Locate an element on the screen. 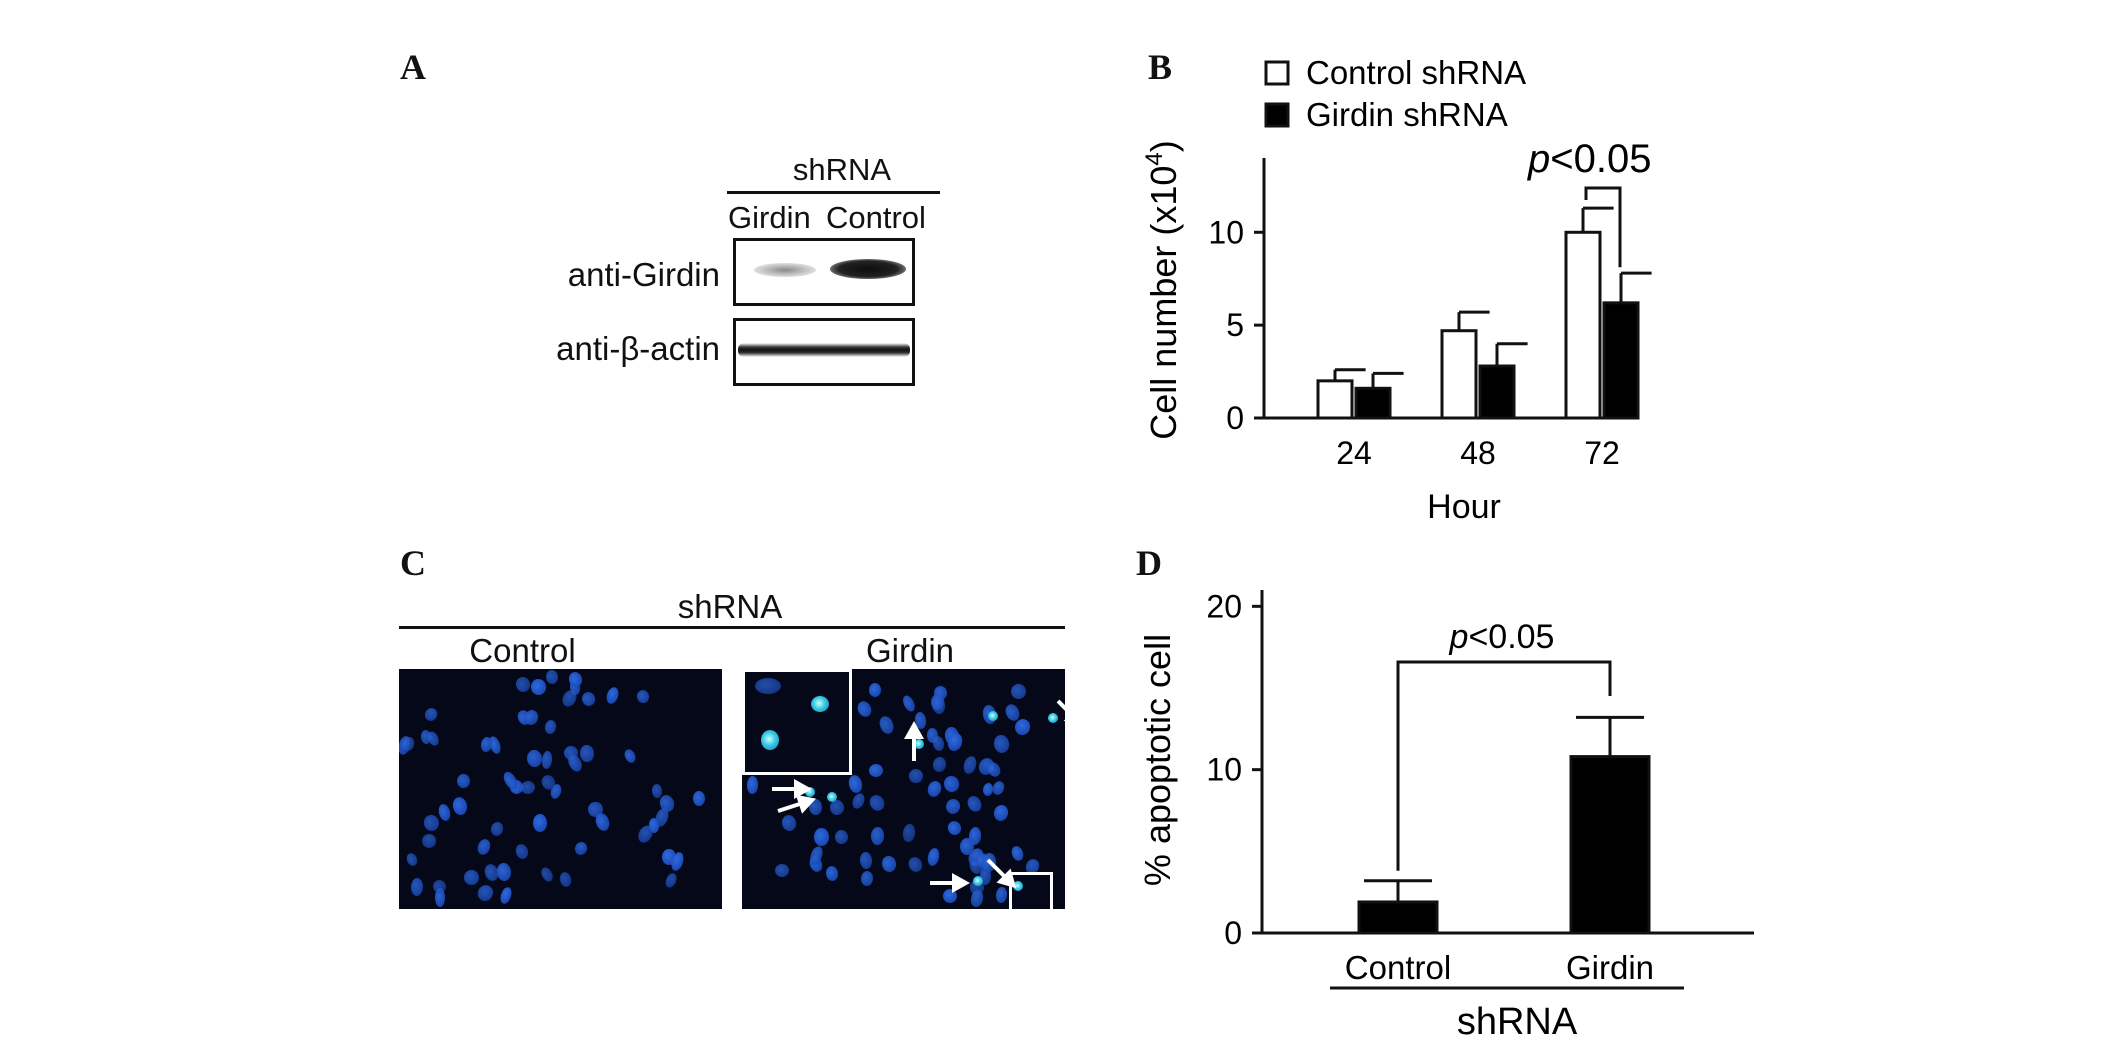 Image resolution: width=2126 pixels, height=1051 pixels. chart-d-y-tick-label: 20 is located at coordinates (1224, 606).